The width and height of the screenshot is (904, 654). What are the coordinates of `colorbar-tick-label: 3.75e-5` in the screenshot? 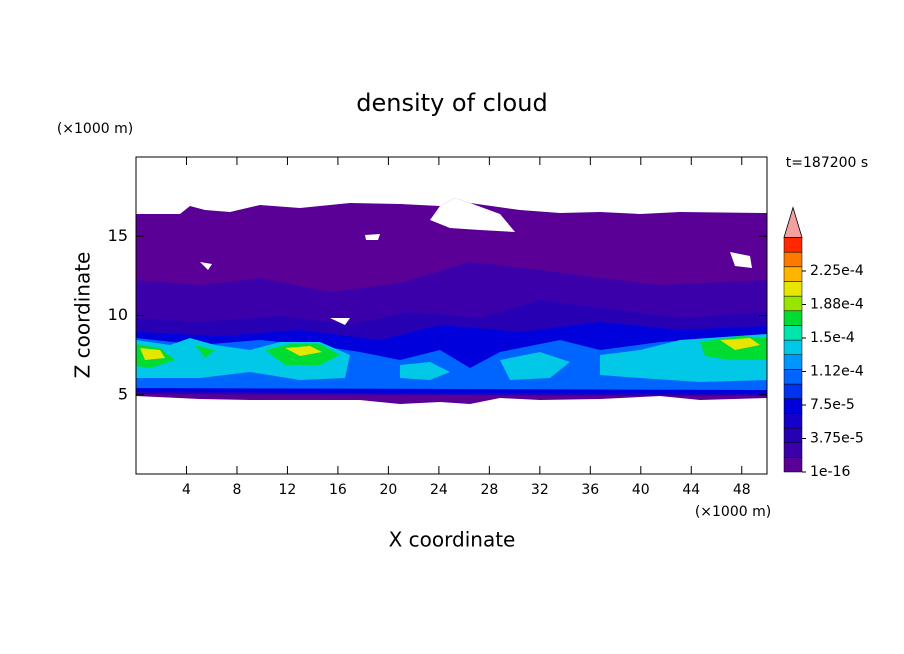 It's located at (837, 439).